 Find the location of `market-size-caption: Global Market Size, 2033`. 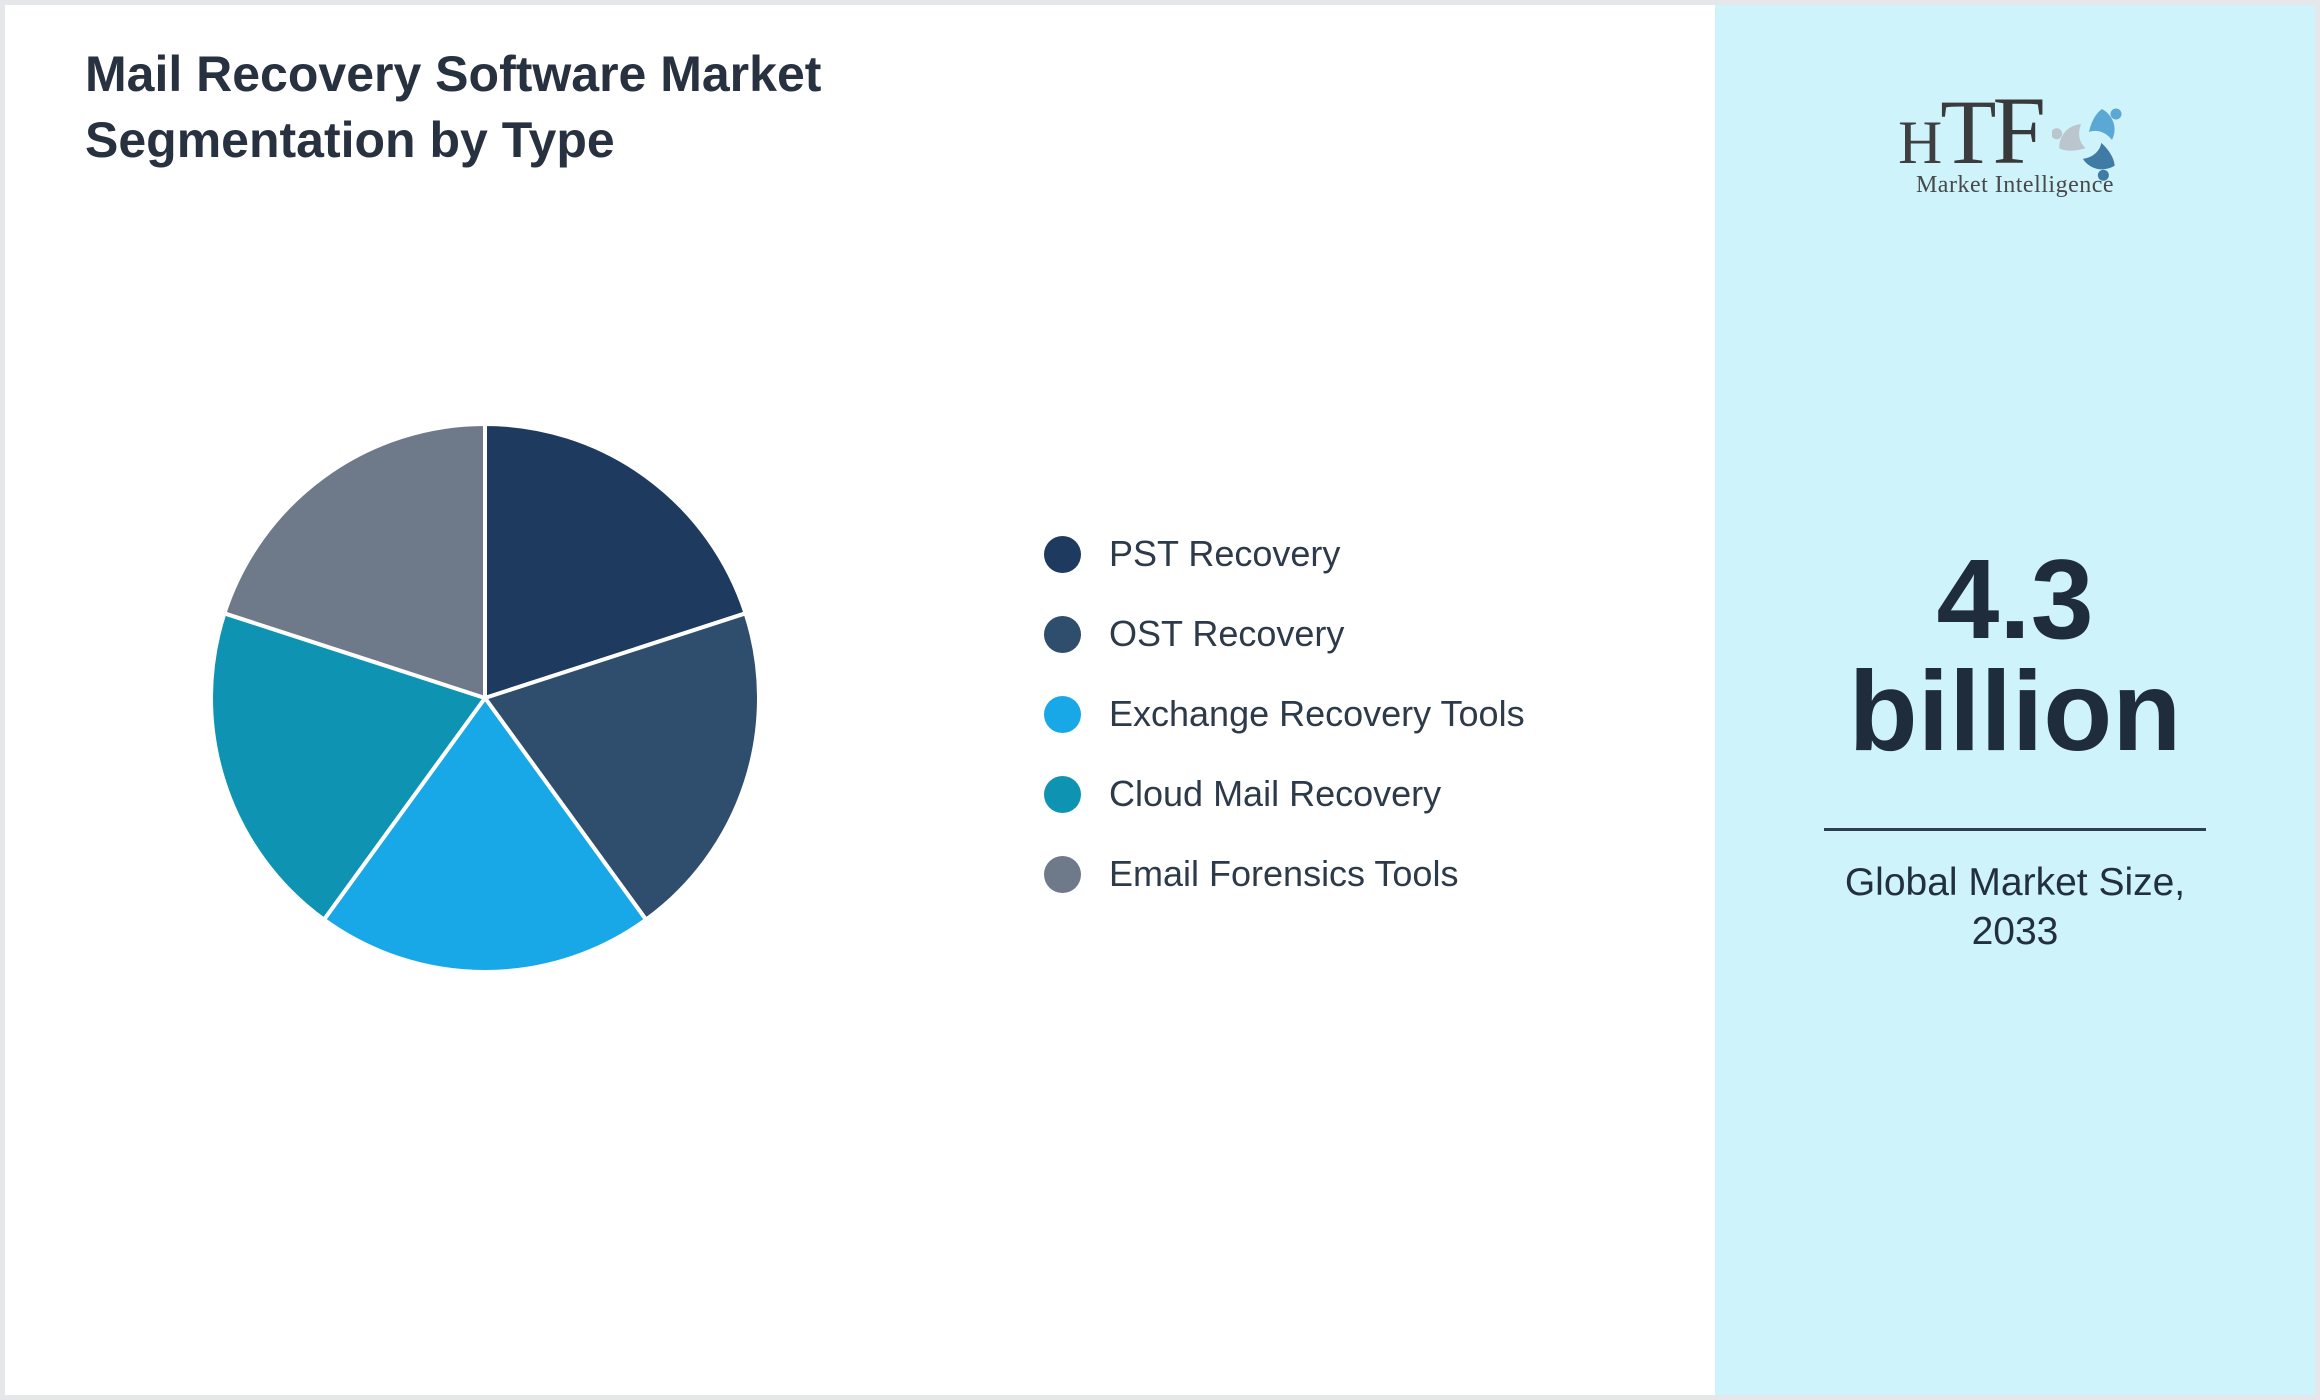

market-size-caption: Global Market Size, 2033 is located at coordinates (2015, 907).